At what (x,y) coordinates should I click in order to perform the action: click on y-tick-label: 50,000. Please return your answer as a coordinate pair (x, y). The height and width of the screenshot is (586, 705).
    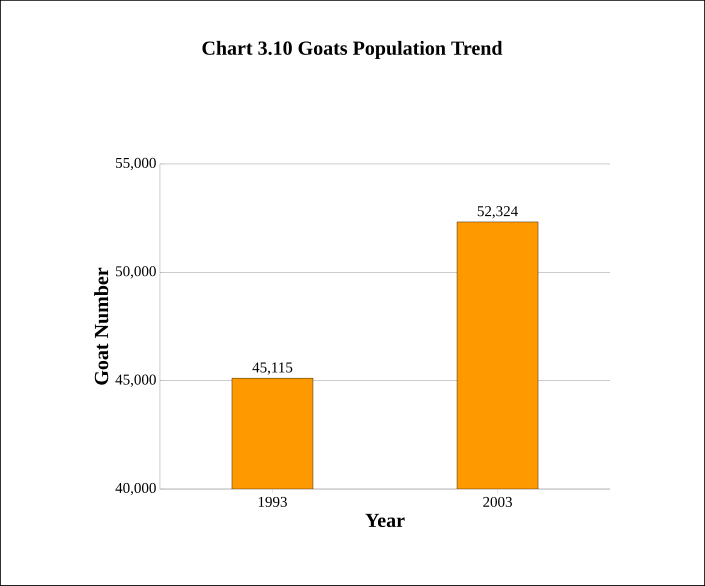
    Looking at the image, I should click on (136, 272).